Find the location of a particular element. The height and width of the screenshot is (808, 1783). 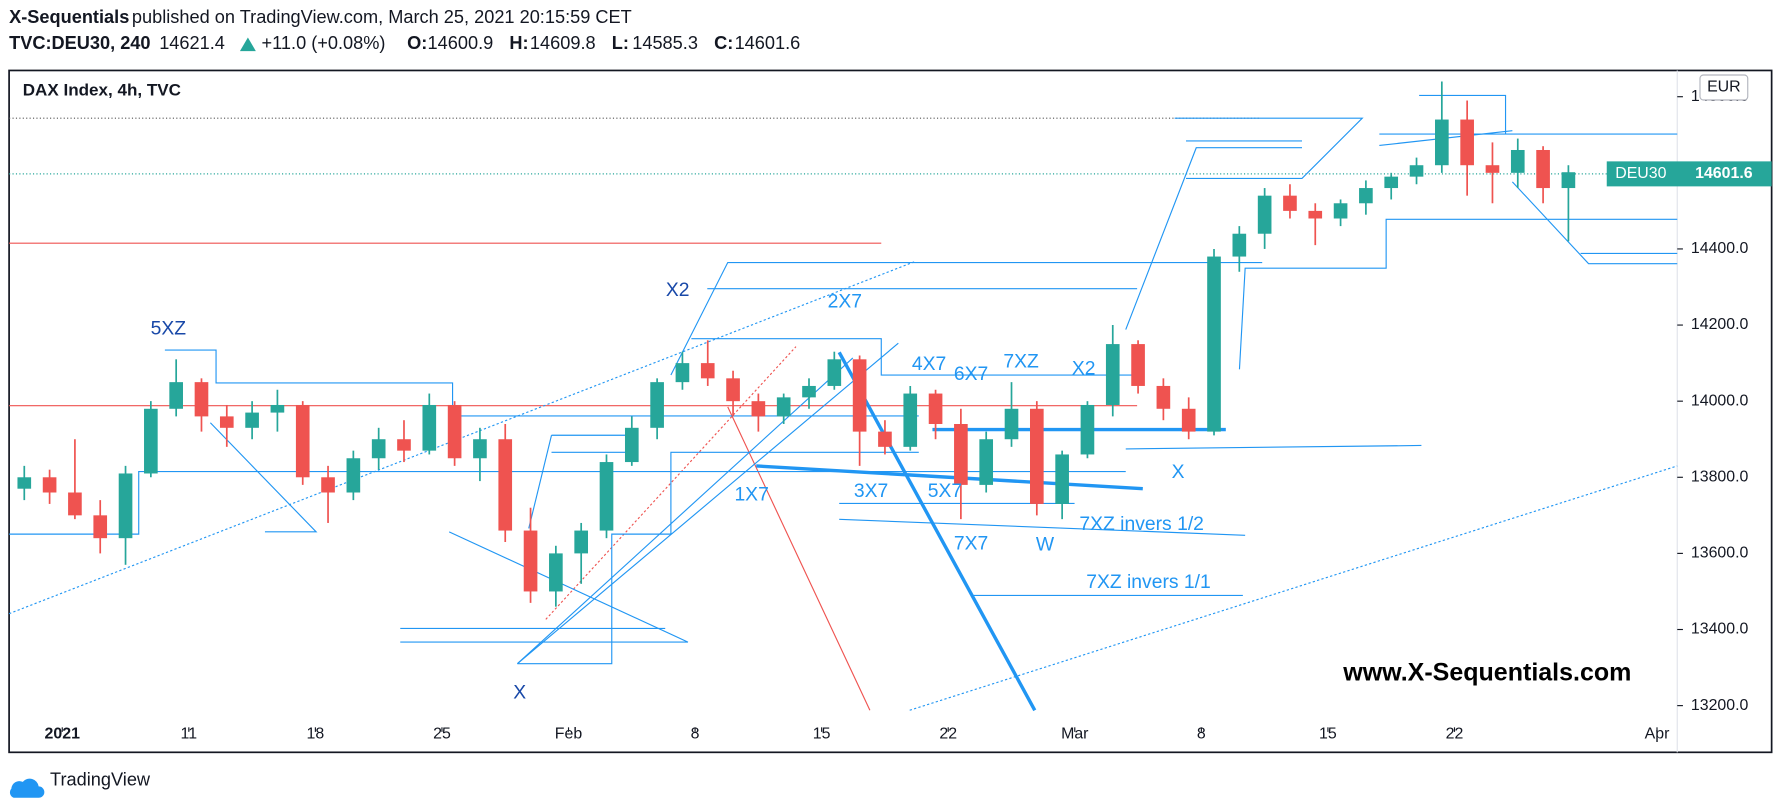

y-tick-label: 14400.0 is located at coordinates (1720, 248).